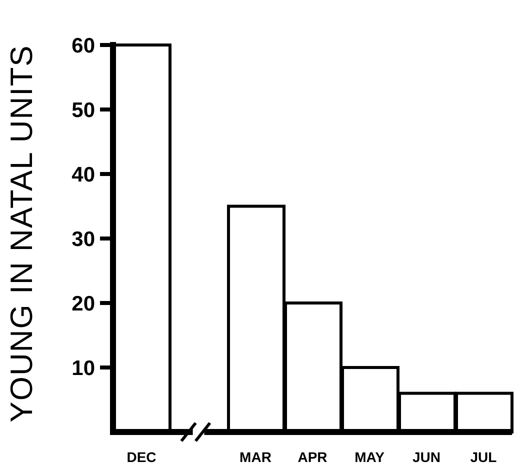 The image size is (516, 473). Describe the element at coordinates (21, 233) in the screenshot. I see `y-axis-title: YOUNG IN NATAL UNITS` at that location.